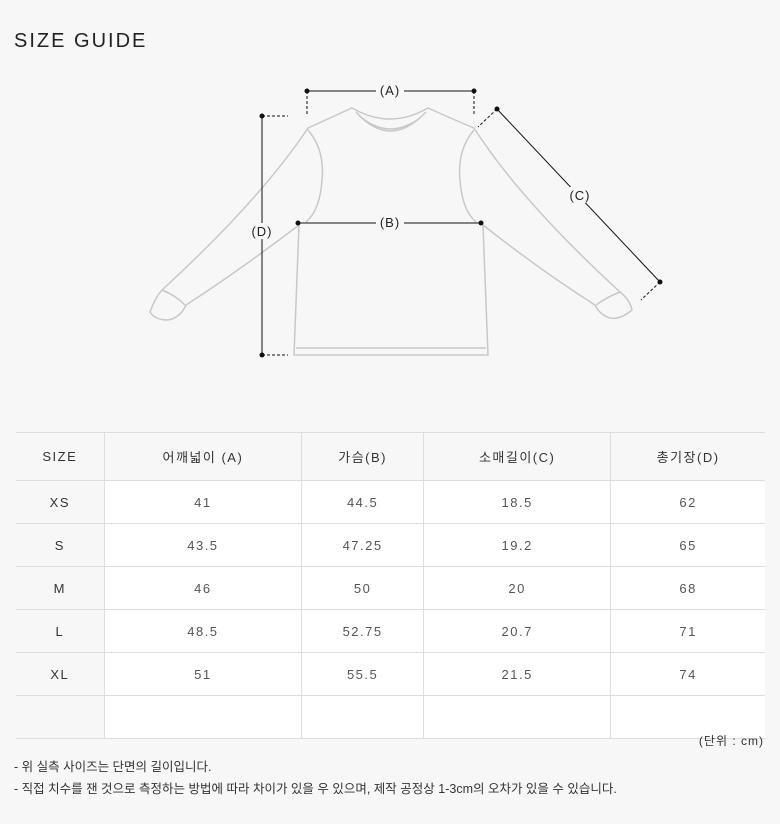  I want to click on table-header: SIZE 어깨넓이 (A) 가슴(B) 소매길이(C) 총기장(D), so click(390, 456).